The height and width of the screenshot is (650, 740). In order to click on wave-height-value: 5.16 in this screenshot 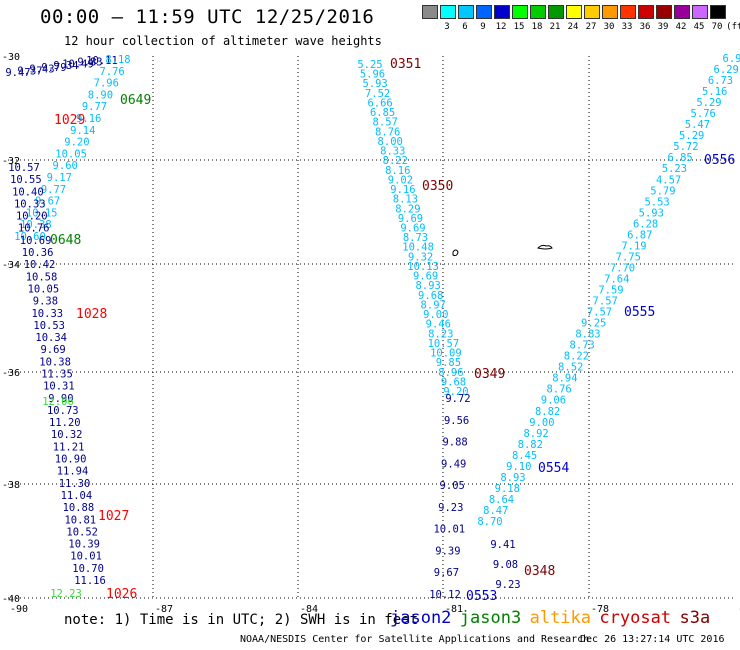, I will do `click(714, 92)`.